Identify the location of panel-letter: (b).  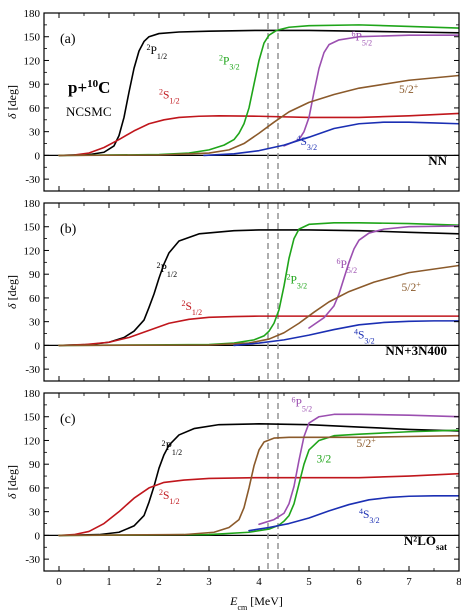
(68, 229).